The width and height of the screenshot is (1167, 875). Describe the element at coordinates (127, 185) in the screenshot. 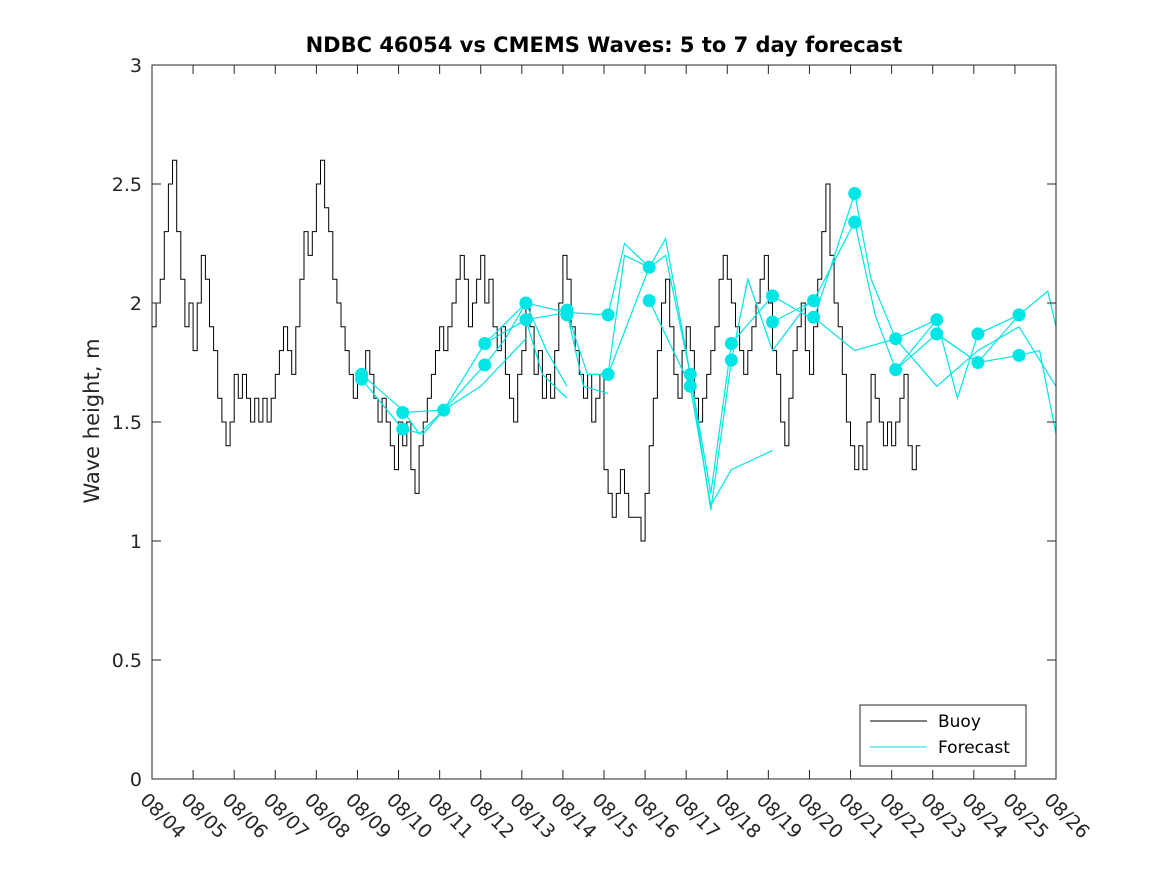

I see `y-tick-label: 2.5` at that location.